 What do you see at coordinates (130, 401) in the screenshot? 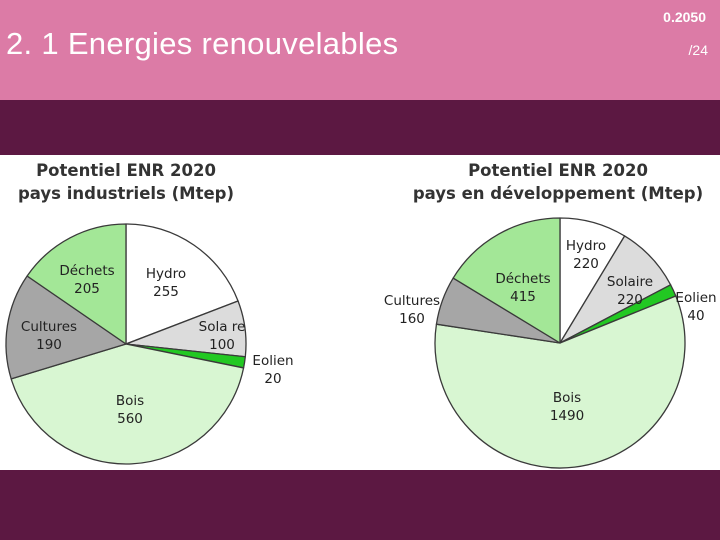
I see `chart-1-label-bois: Bois` at bounding box center [130, 401].